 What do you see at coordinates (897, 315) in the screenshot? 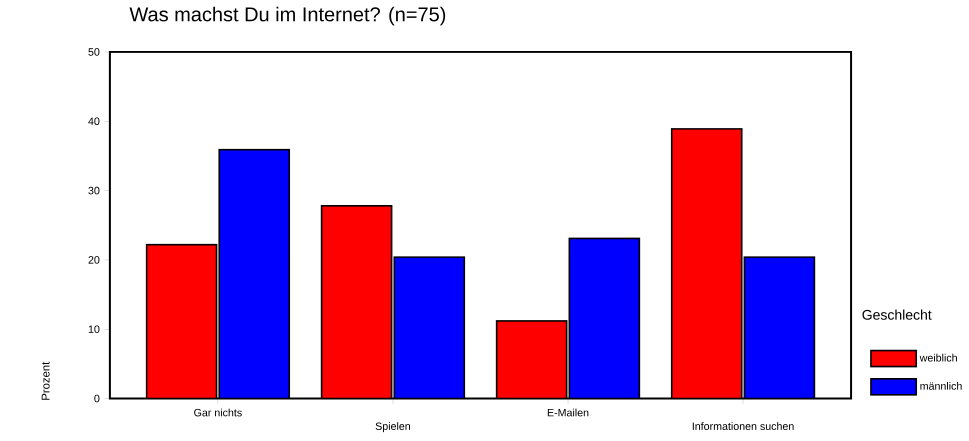
I see `legend-title: Geschlecht` at bounding box center [897, 315].